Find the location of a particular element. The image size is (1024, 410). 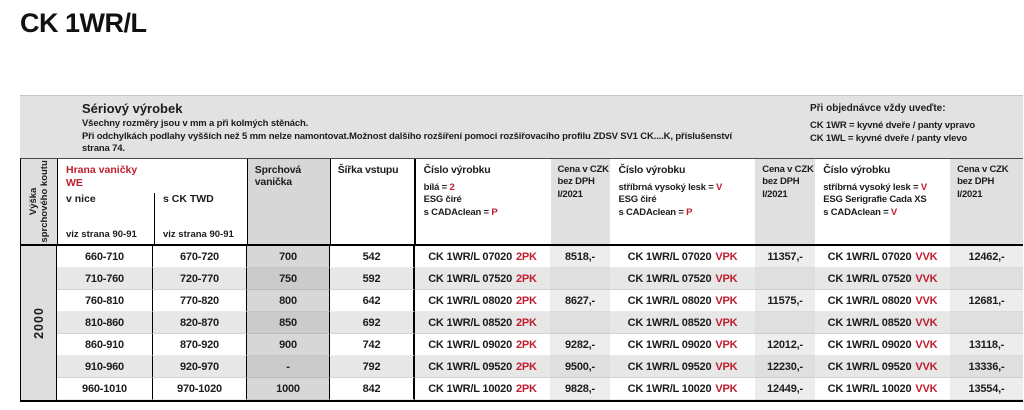

price-serigraphy-cell is located at coordinates (986, 279).